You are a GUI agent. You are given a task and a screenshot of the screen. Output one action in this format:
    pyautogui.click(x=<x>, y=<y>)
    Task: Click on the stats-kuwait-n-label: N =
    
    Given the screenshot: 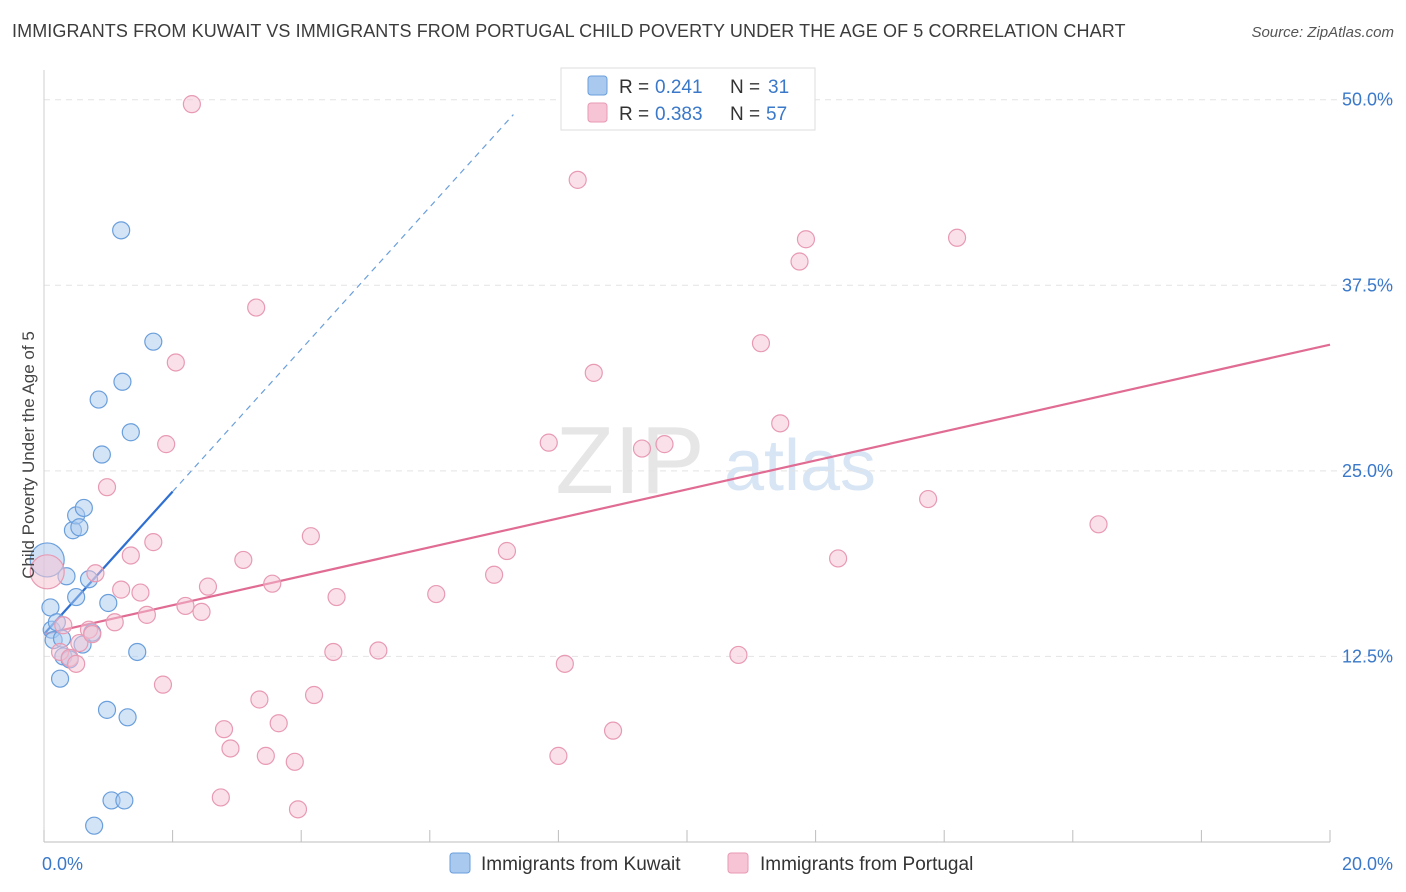 What is the action you would take?
    pyautogui.click(x=745, y=87)
    